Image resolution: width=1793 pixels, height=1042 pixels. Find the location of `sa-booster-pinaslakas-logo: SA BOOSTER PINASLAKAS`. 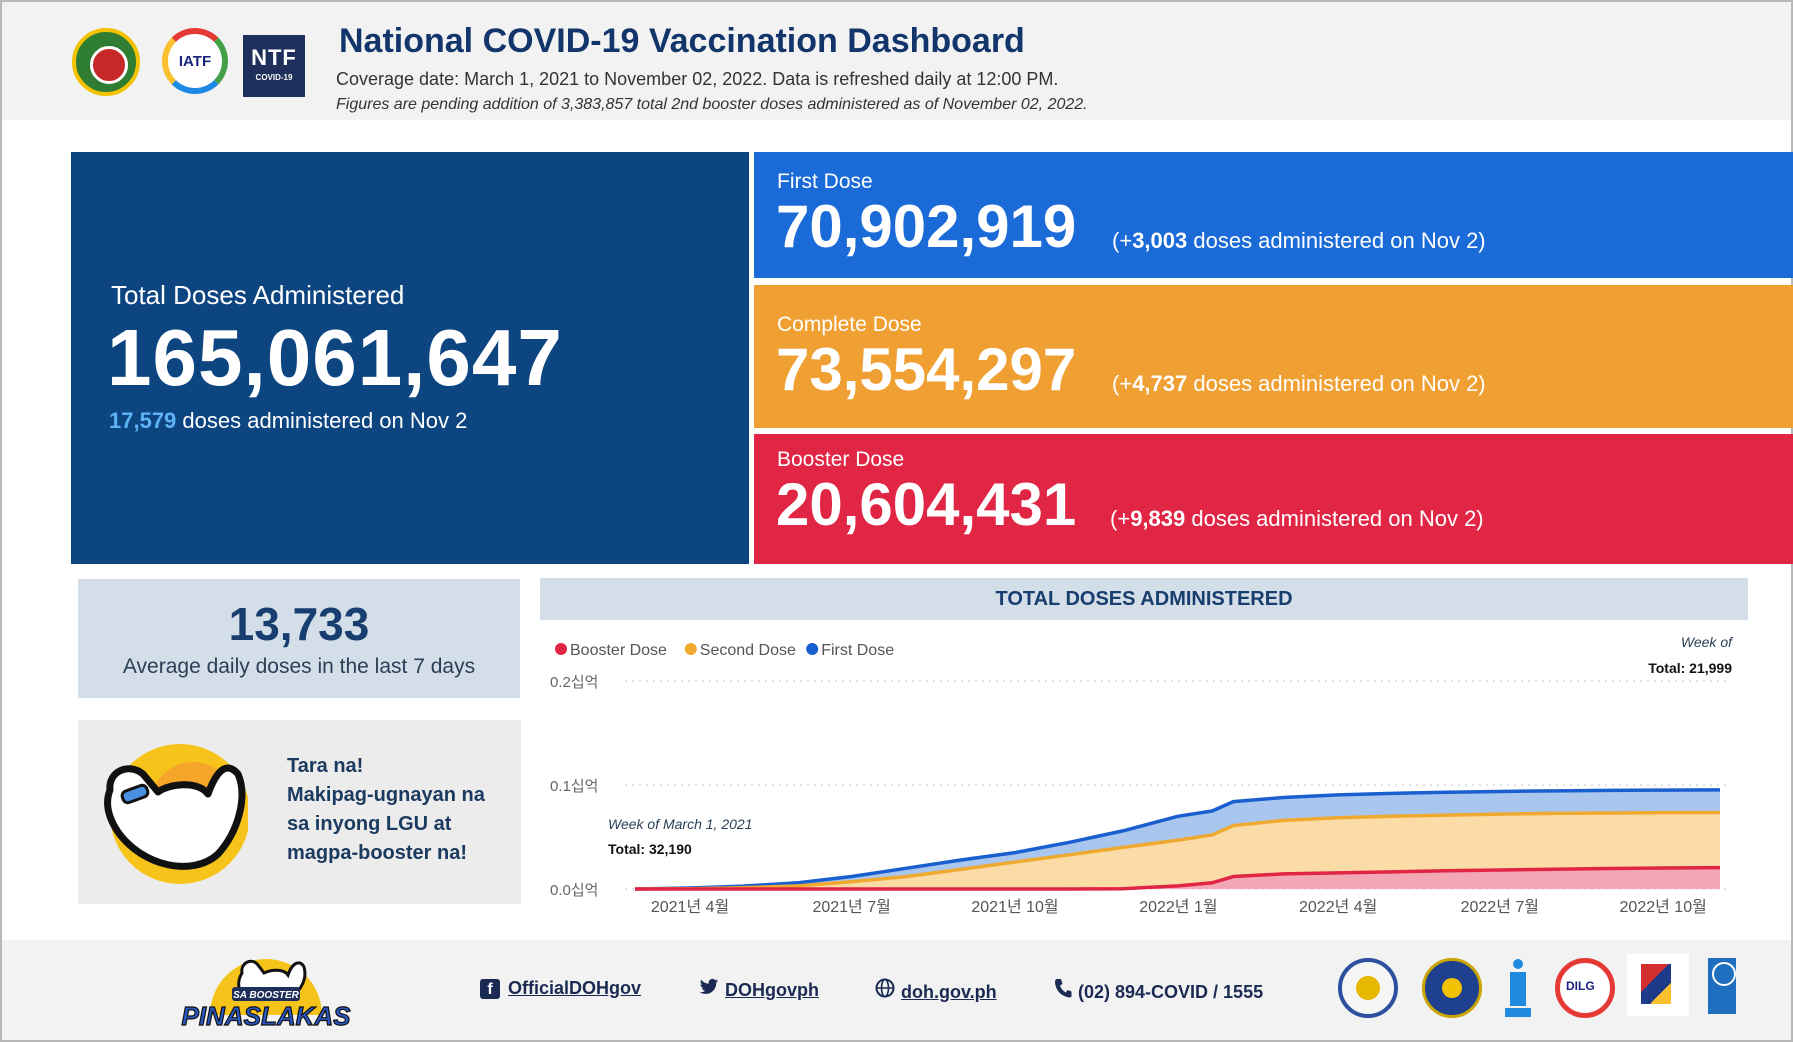

sa-booster-pinaslakas-logo: SA BOOSTER PINASLAKAS is located at coordinates (266, 995).